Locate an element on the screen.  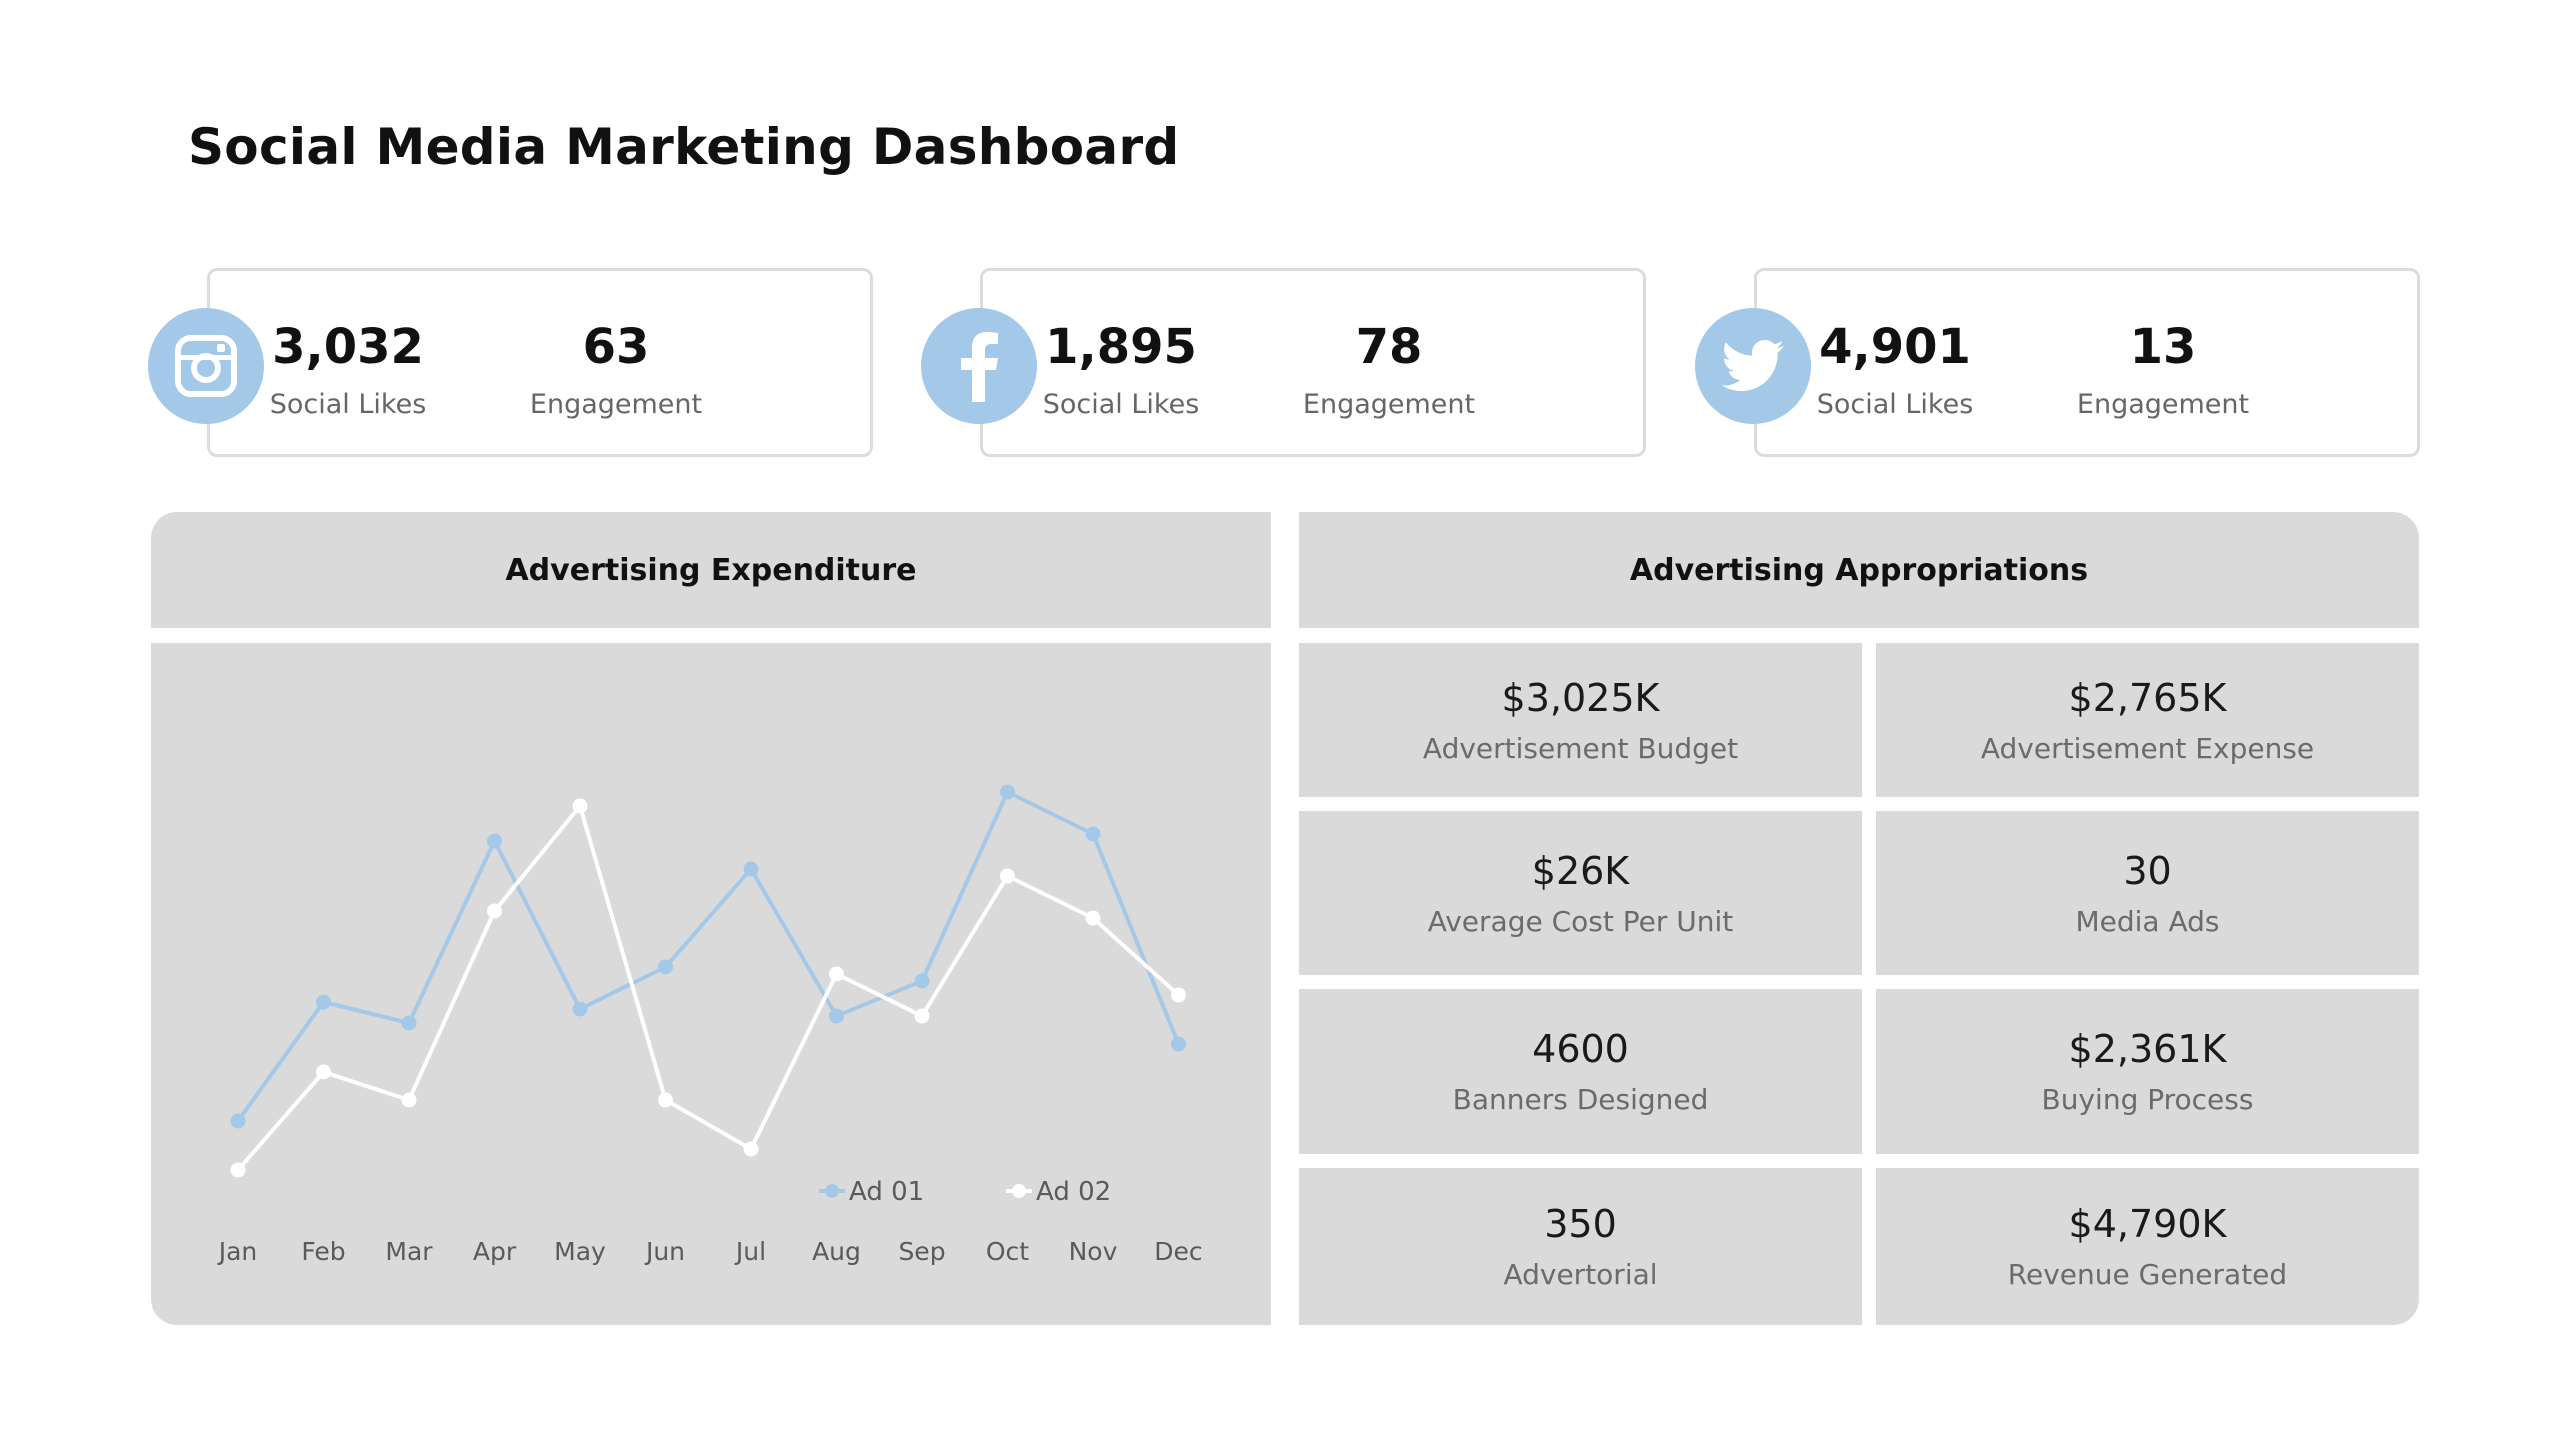
facebook-likes: 1,895 Social Likes is located at coordinates (1121, 345).